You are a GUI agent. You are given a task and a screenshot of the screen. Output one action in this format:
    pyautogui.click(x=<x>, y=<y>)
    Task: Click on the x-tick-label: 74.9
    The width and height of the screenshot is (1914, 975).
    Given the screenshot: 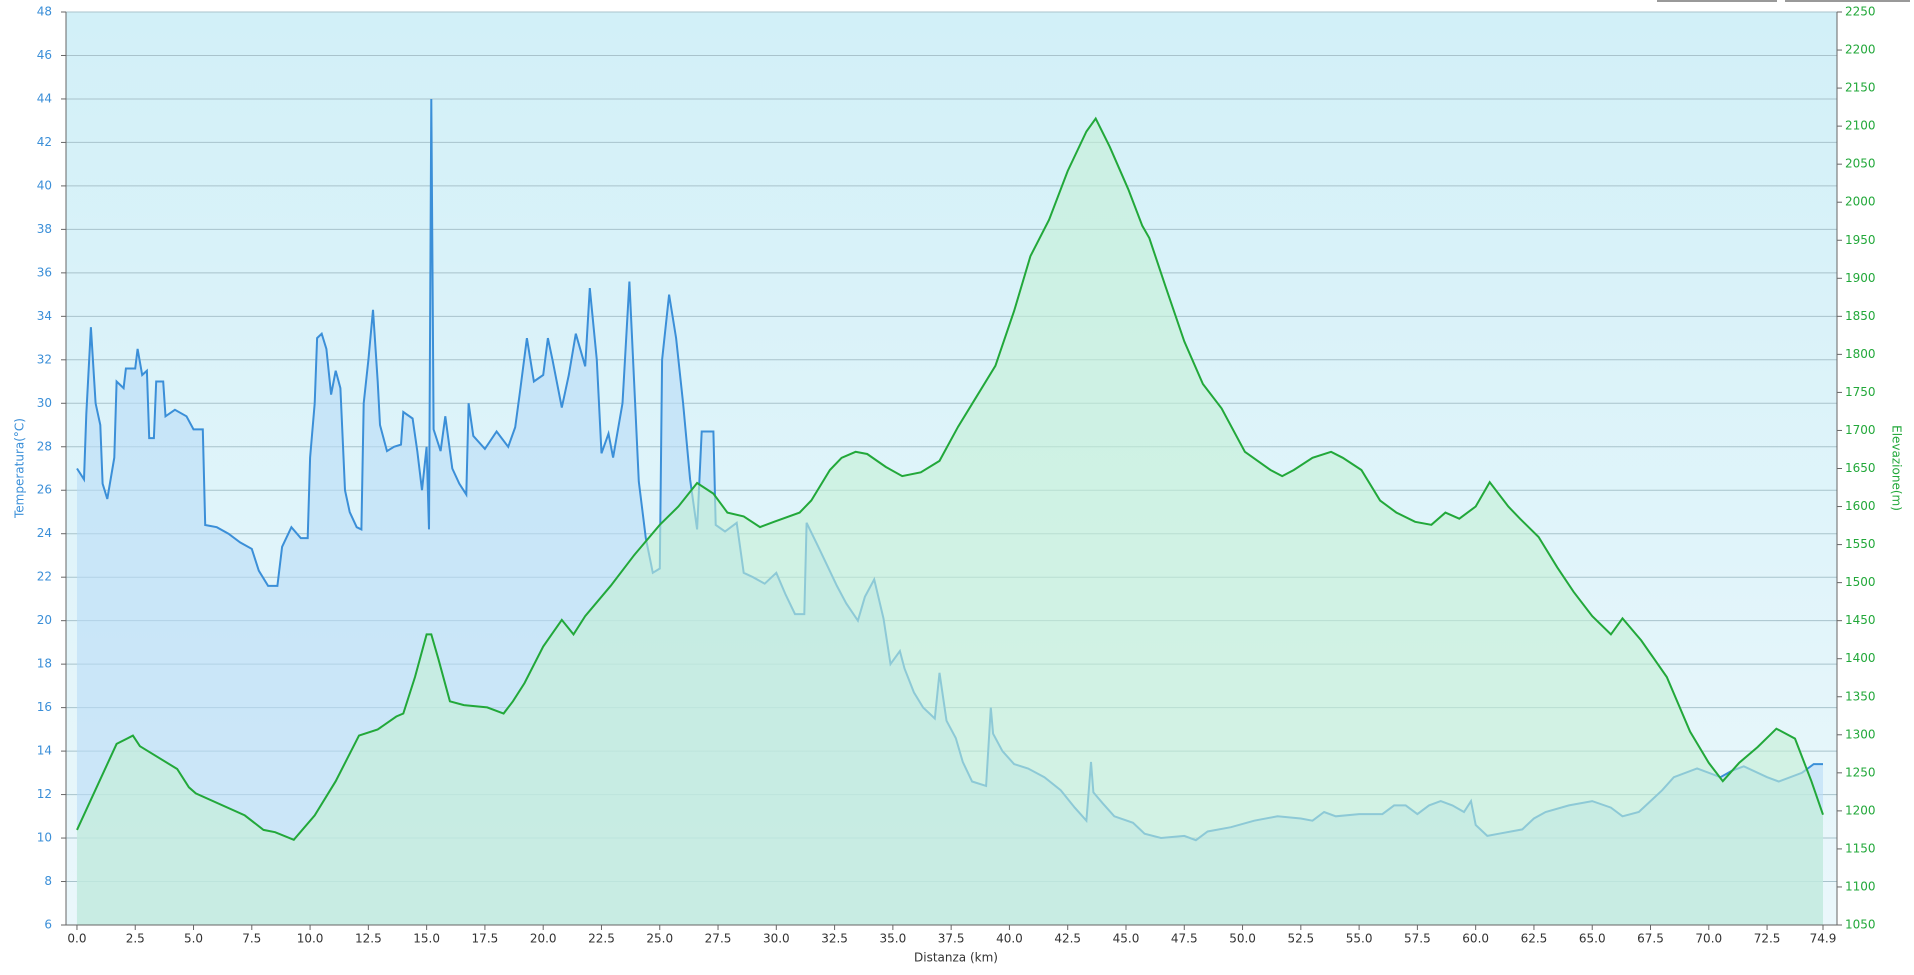 What is the action you would take?
    pyautogui.click(x=1823, y=939)
    